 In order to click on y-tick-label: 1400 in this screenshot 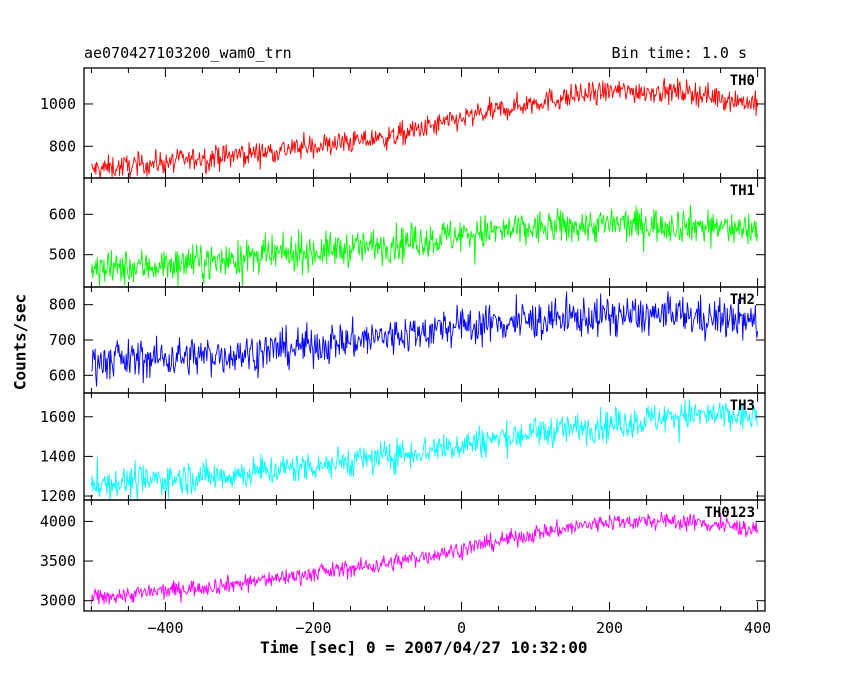, I will do `click(58, 456)`.